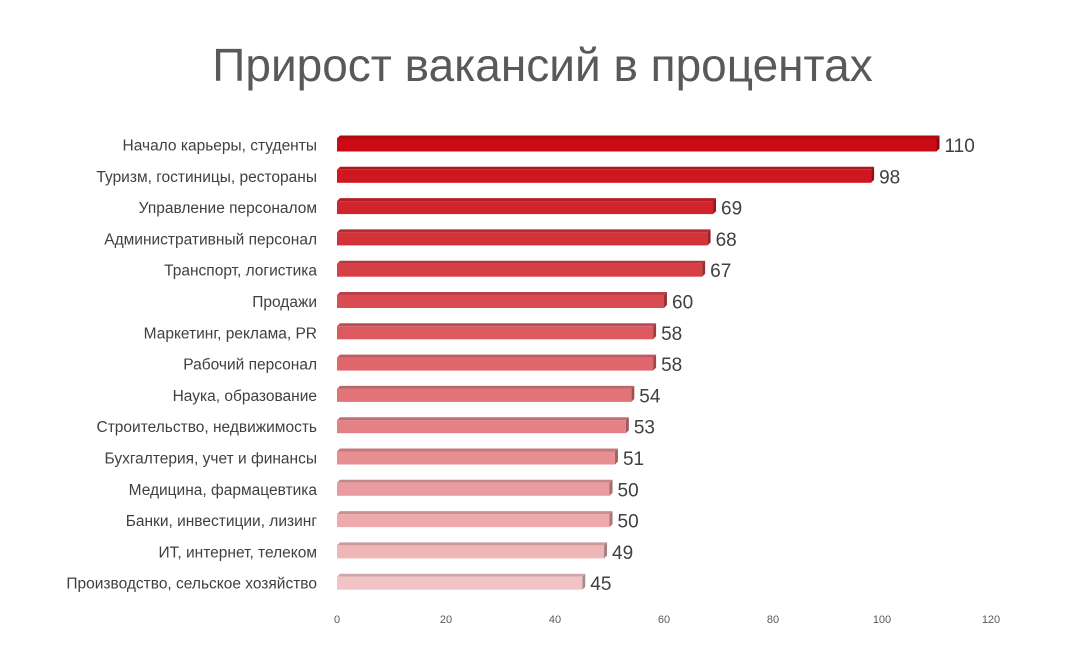  What do you see at coordinates (882, 620) in the screenshot?
I see `x-tick-label: 100` at bounding box center [882, 620].